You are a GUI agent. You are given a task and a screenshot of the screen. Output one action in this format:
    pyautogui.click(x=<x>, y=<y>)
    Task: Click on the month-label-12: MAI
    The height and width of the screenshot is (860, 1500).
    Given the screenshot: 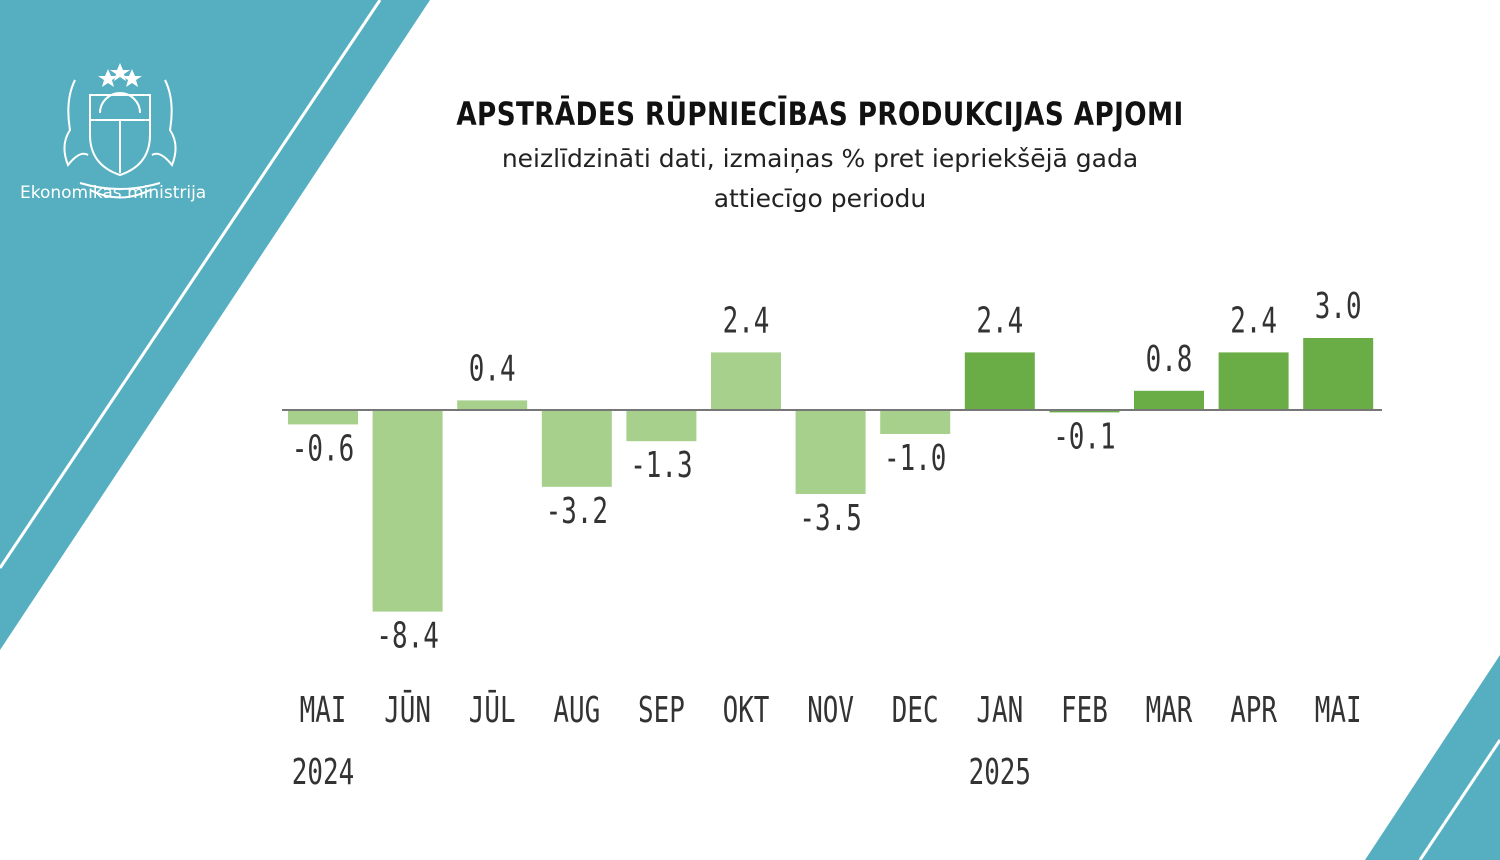 What is the action you would take?
    pyautogui.click(x=1338, y=710)
    